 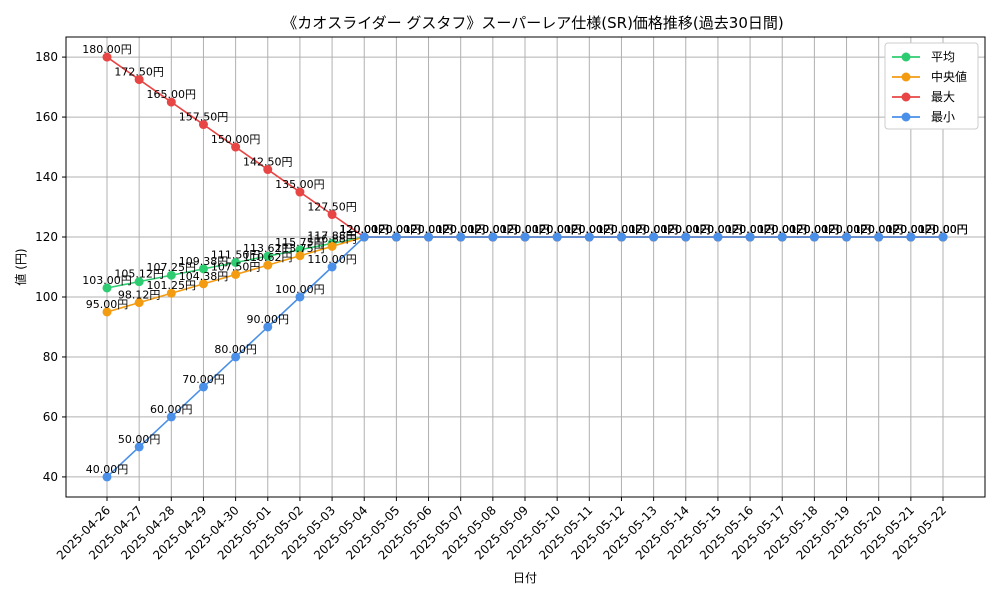 What do you see at coordinates (171, 409) in the screenshot?
I see `data-label: 60.00円` at bounding box center [171, 409].